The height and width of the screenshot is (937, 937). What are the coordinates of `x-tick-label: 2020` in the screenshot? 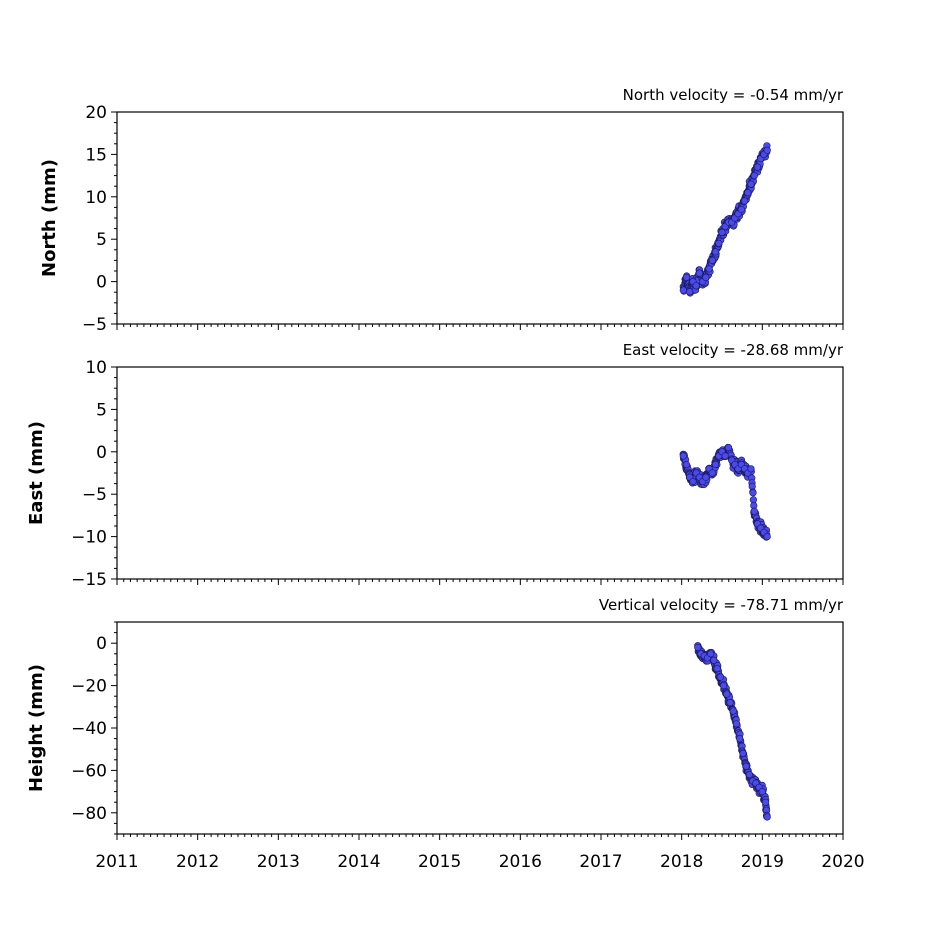 It's located at (842, 862).